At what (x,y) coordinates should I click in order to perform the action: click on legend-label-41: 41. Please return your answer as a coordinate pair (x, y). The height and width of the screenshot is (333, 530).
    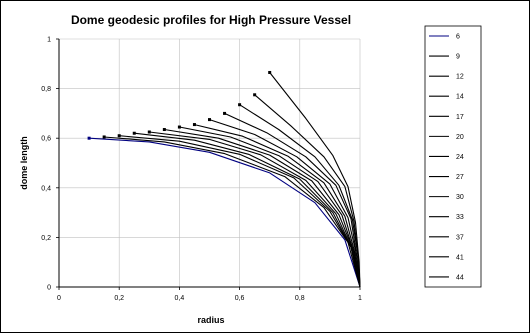
    Looking at the image, I should click on (460, 257).